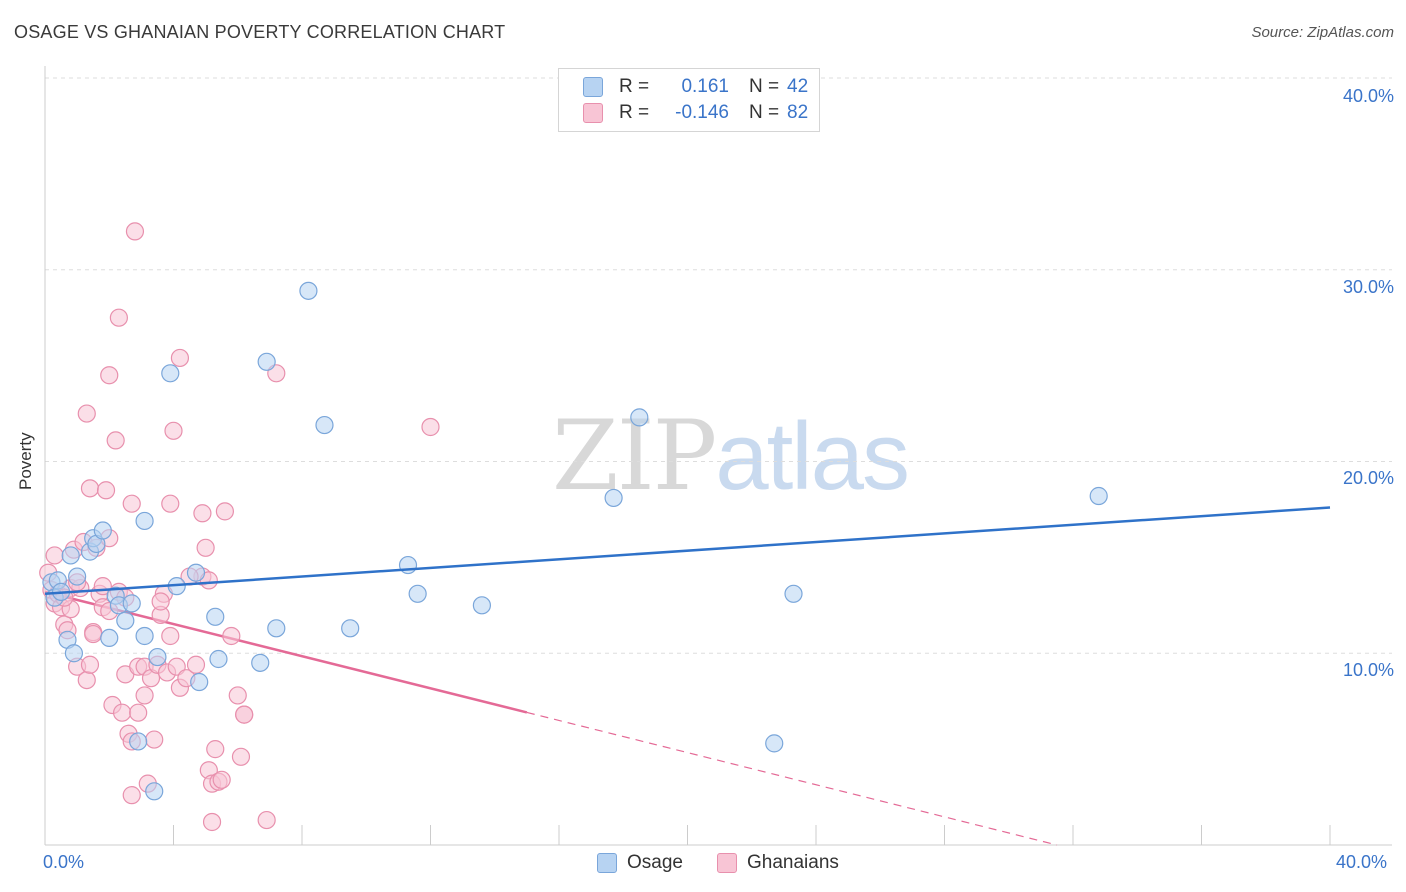 This screenshot has height=892, width=1406. What do you see at coordinates (703, 865) in the screenshot?
I see `series-legend: Osage Ghanaians` at bounding box center [703, 865].